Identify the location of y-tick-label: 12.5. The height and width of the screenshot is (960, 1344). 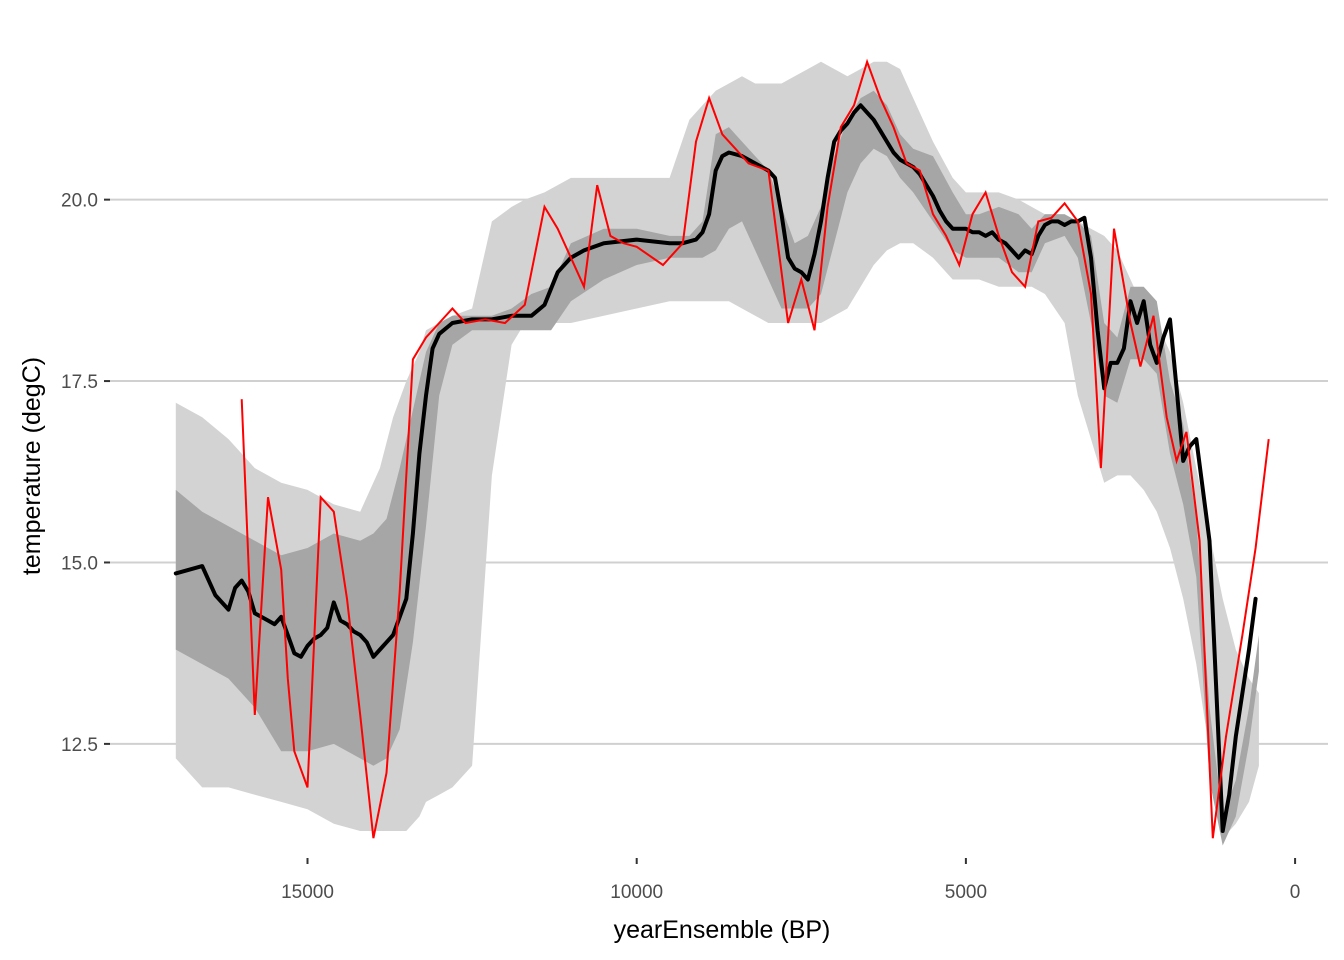
(79, 745).